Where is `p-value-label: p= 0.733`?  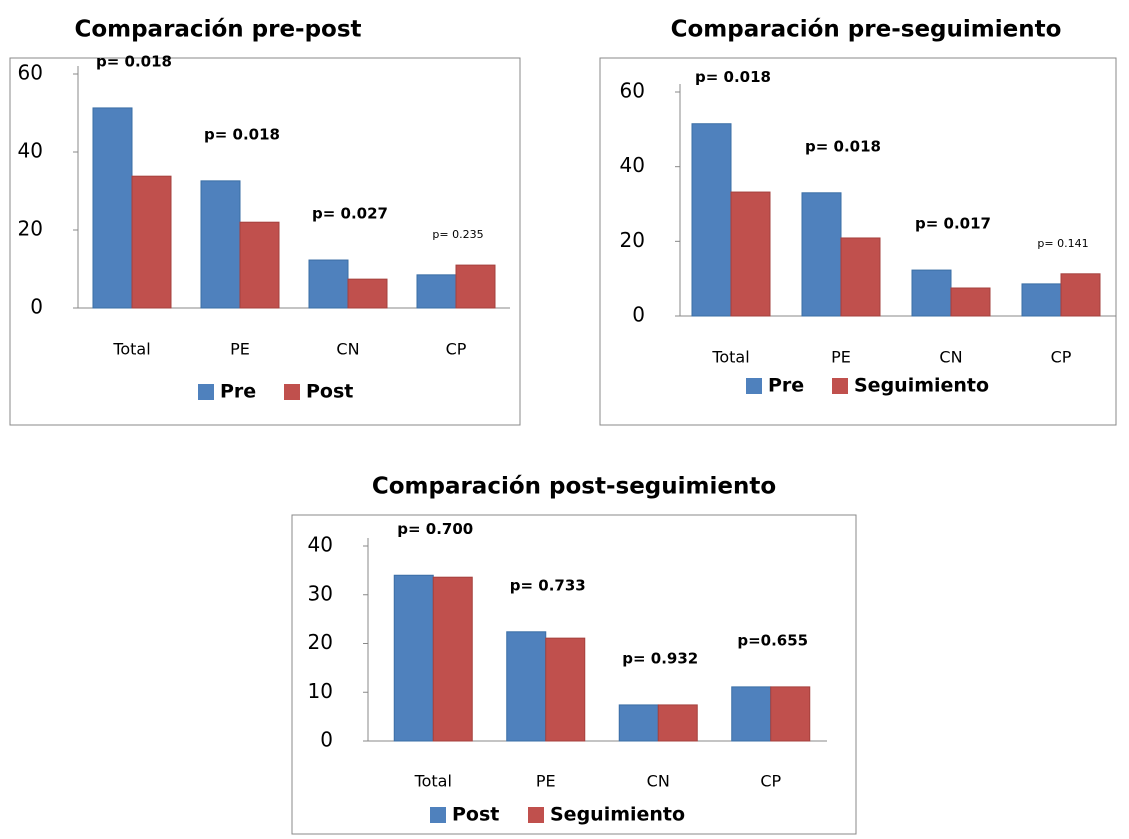 p-value-label: p= 0.733 is located at coordinates (548, 585).